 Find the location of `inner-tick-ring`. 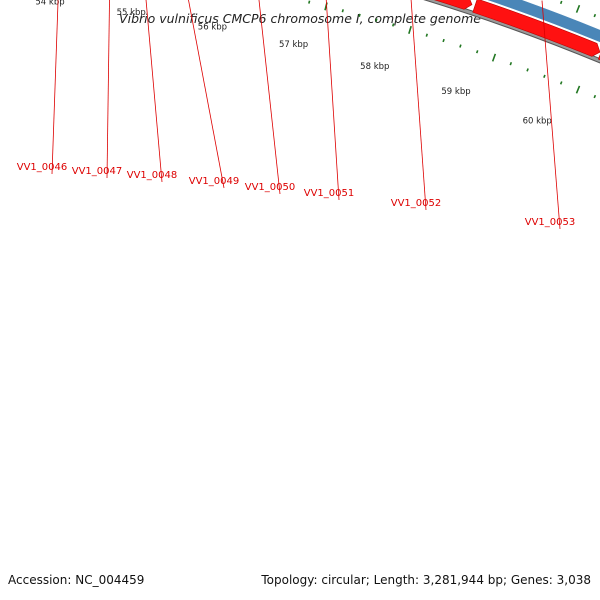

inner-tick-ring is located at coordinates (452, 49).